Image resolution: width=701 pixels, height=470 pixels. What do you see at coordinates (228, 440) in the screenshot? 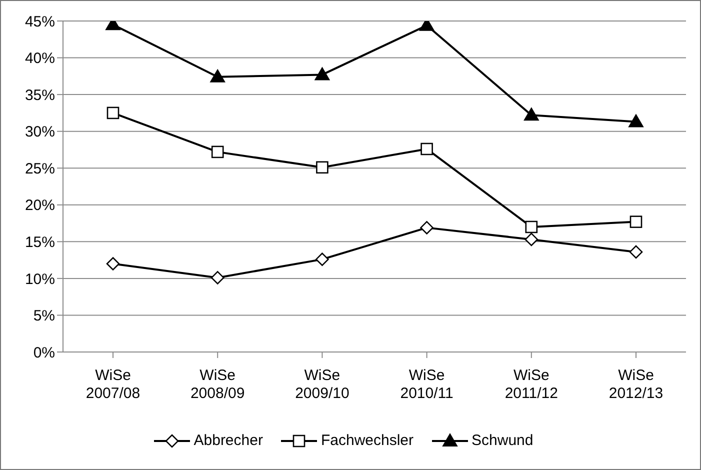
I see `legend-label: Abbrecher` at bounding box center [228, 440].